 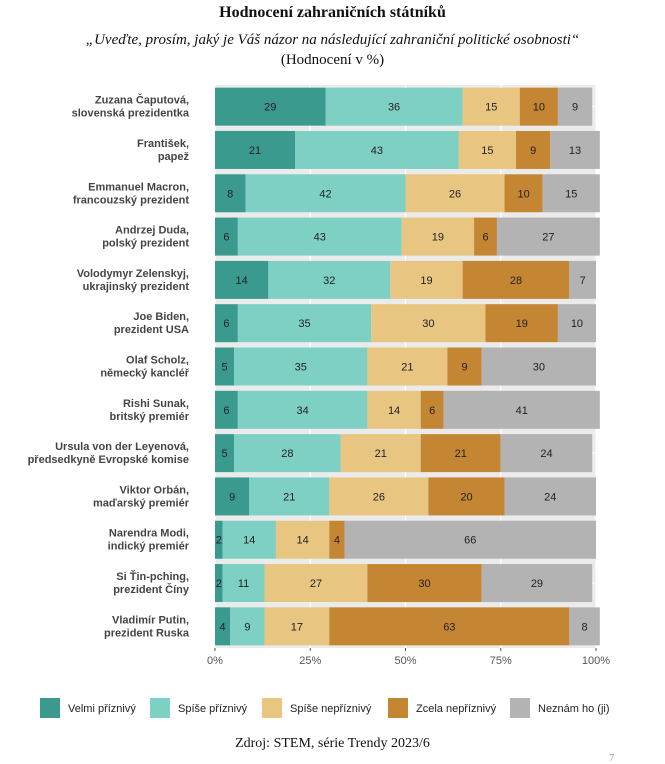 What do you see at coordinates (152, 576) in the screenshot?
I see `category-label: Si Ťin-pching,` at bounding box center [152, 576].